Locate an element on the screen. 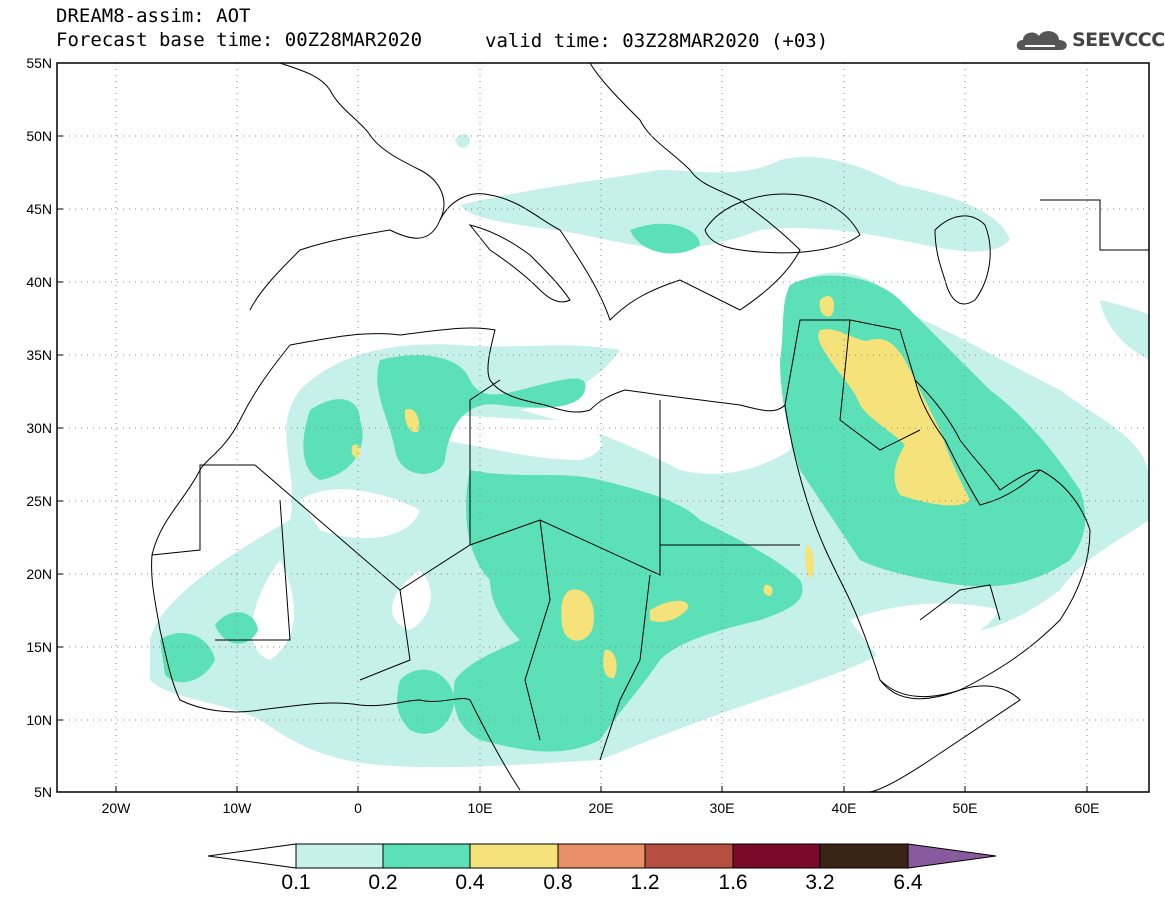 This screenshot has width=1165, height=905. lon-label: 0 is located at coordinates (358, 808).